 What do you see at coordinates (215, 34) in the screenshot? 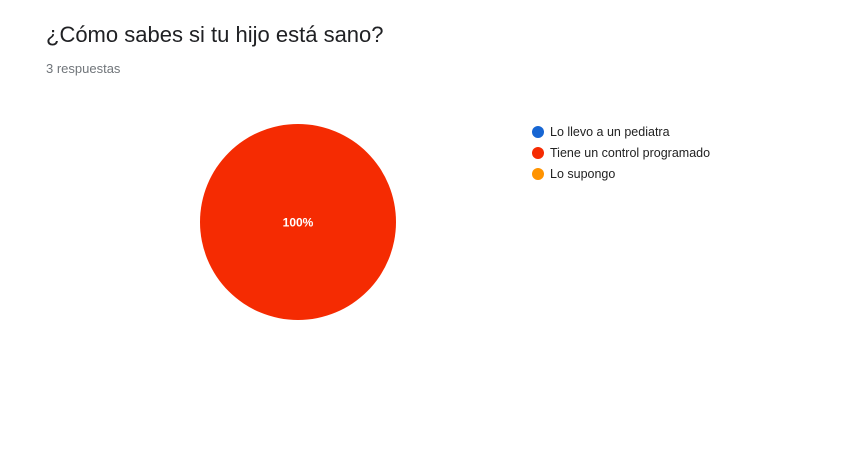
I see `question-title: ¿Cómo sabes si tu hijo está sano?` at bounding box center [215, 34].